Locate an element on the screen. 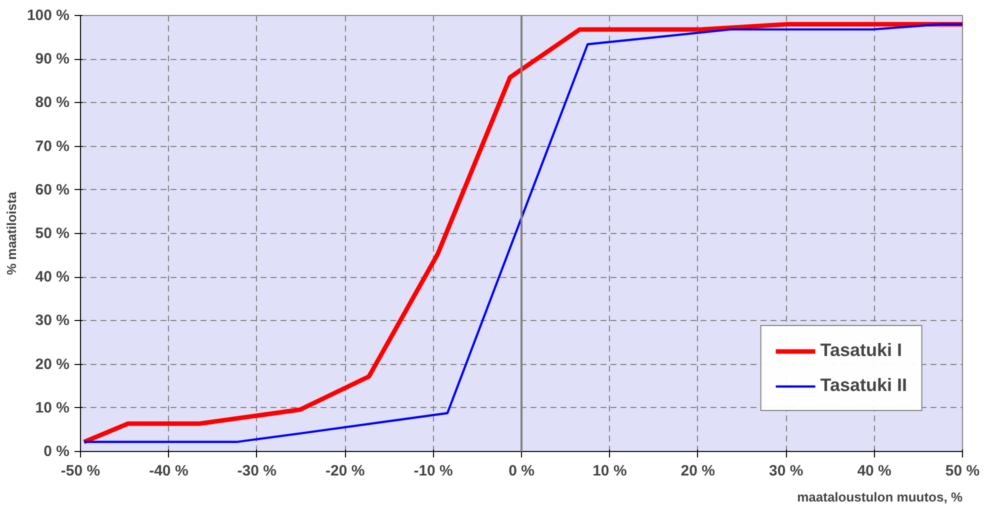  x-tick-label: 10 % is located at coordinates (609, 471).